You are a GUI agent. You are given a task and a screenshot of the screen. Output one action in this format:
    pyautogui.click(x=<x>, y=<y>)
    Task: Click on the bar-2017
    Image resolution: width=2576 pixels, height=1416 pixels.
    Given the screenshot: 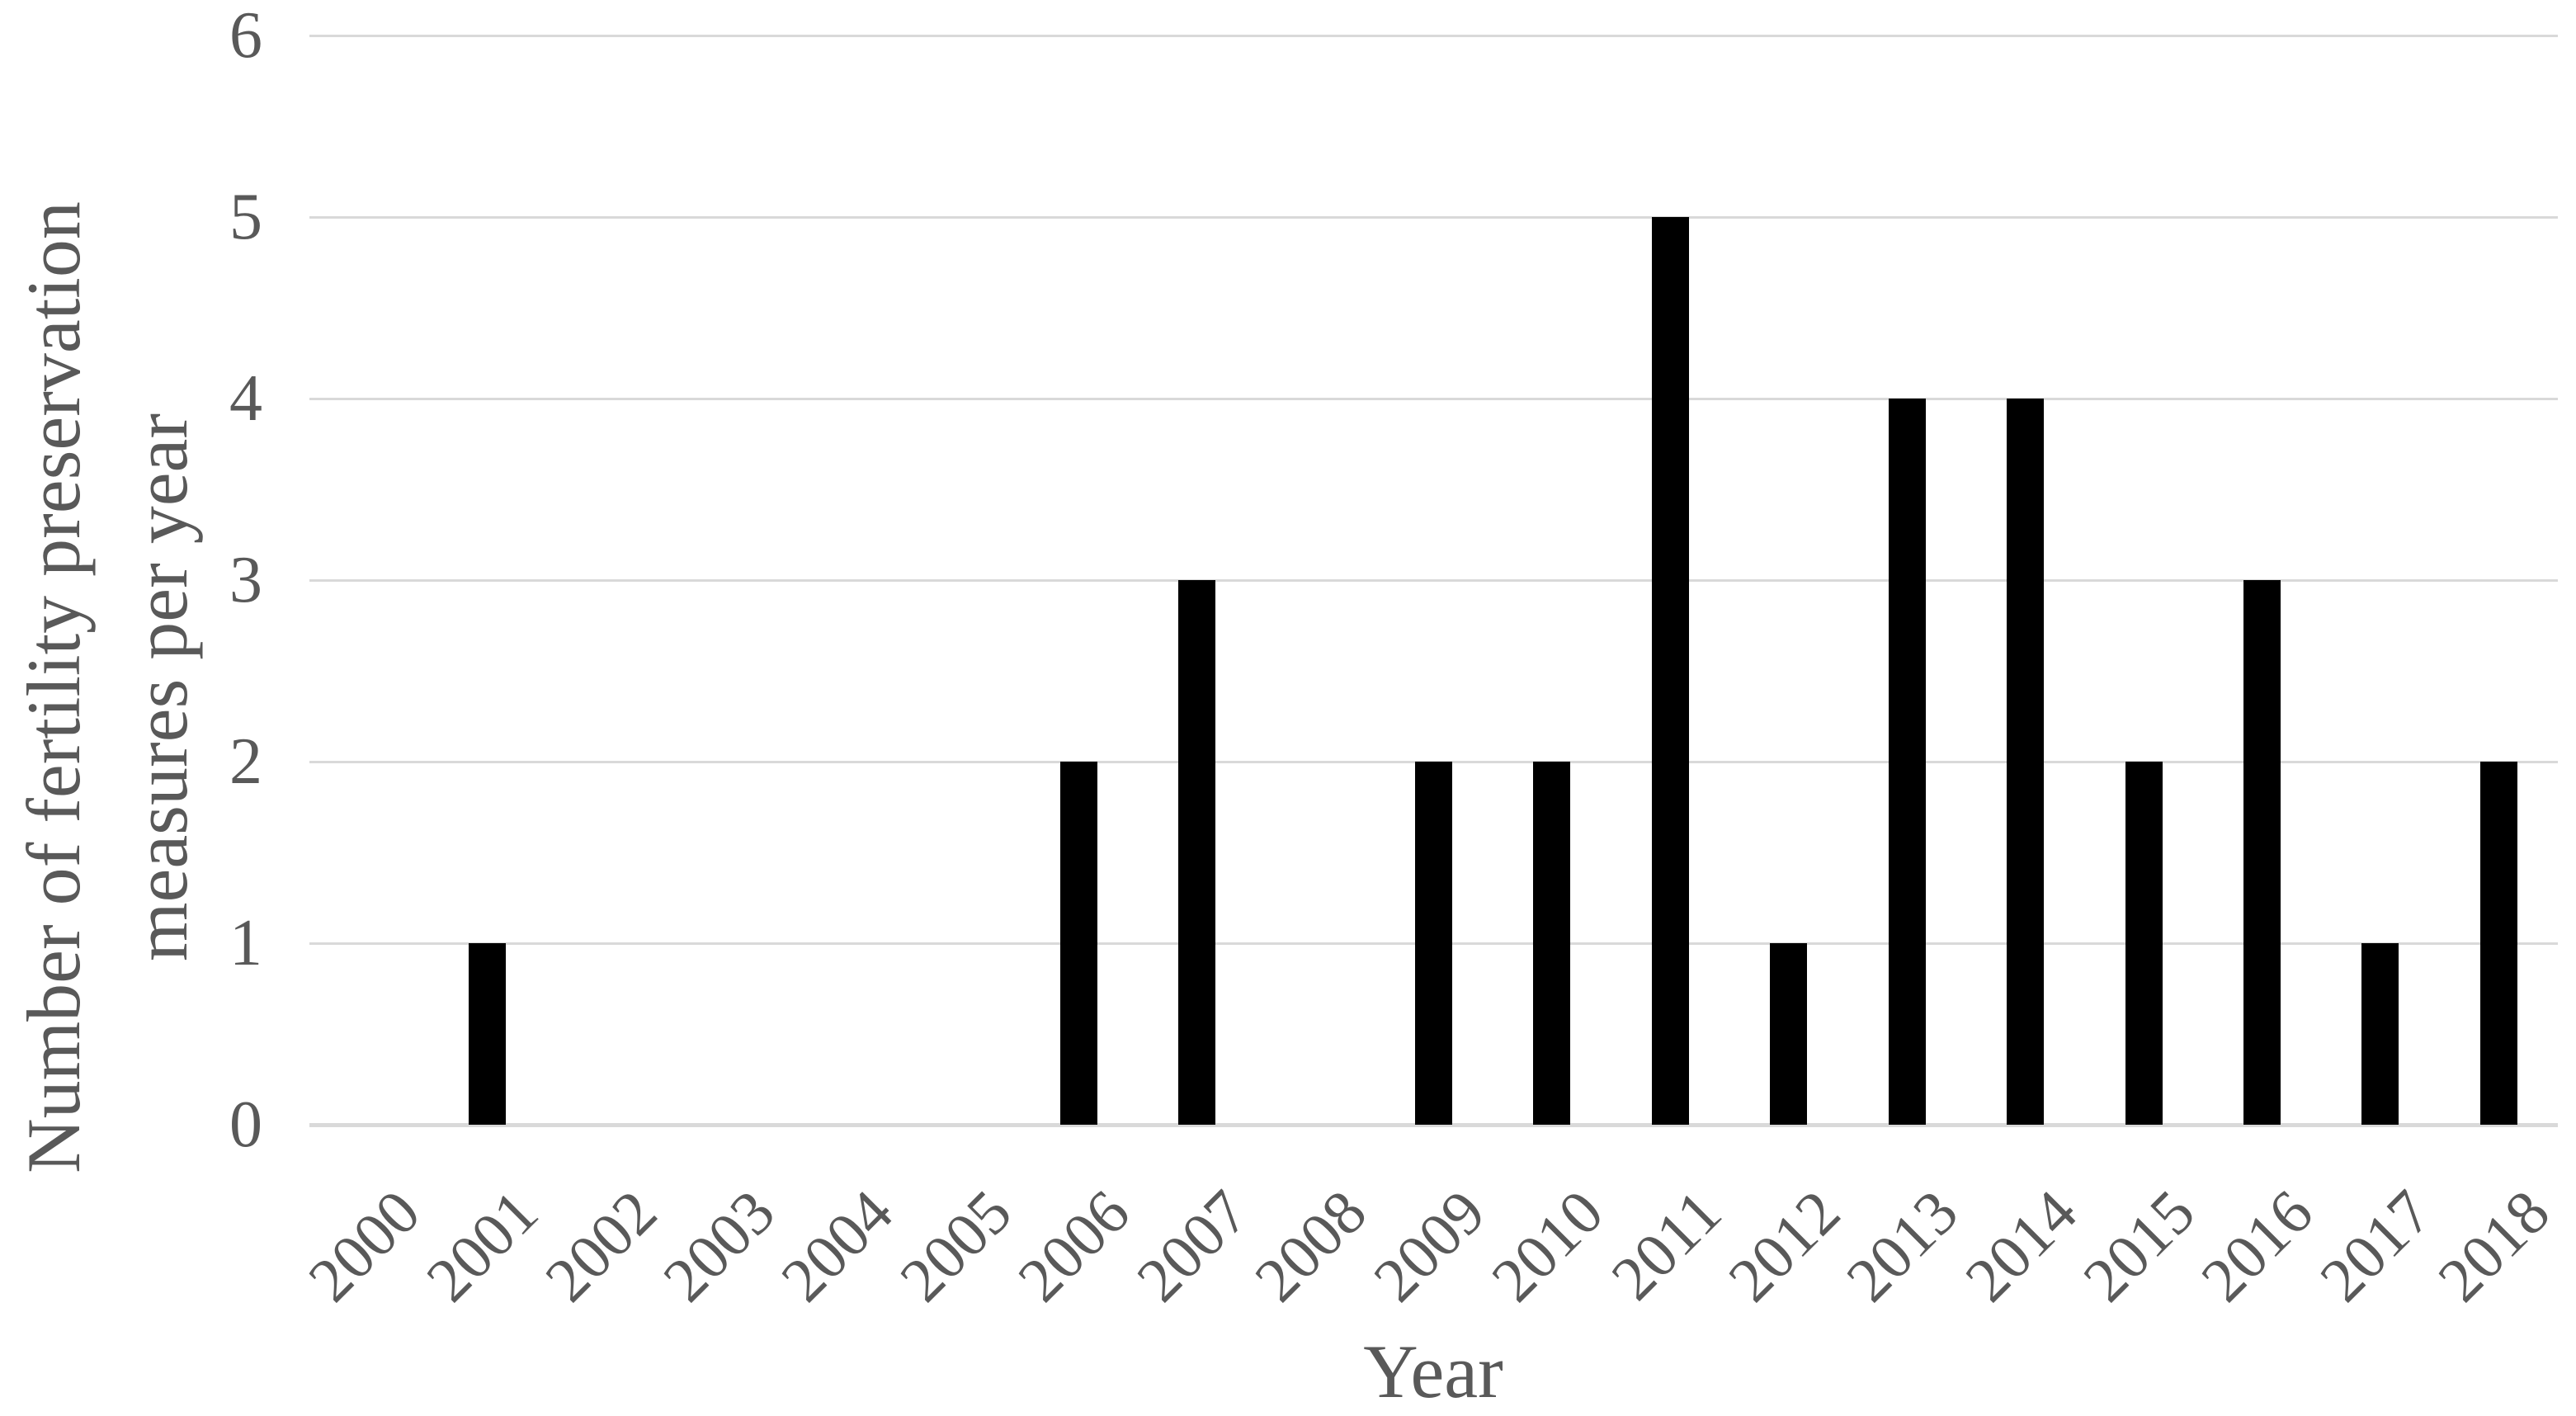 What is the action you would take?
    pyautogui.click(x=2380, y=1034)
    